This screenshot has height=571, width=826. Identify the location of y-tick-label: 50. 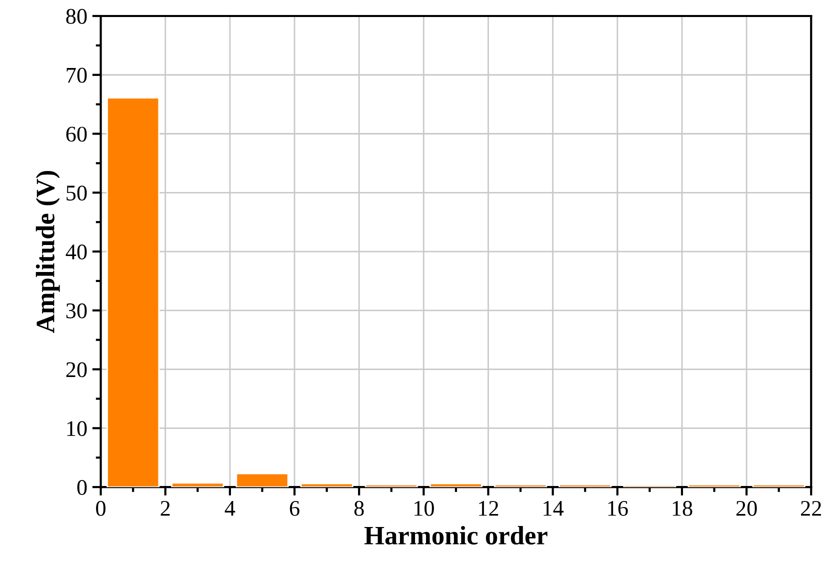
(76, 193).